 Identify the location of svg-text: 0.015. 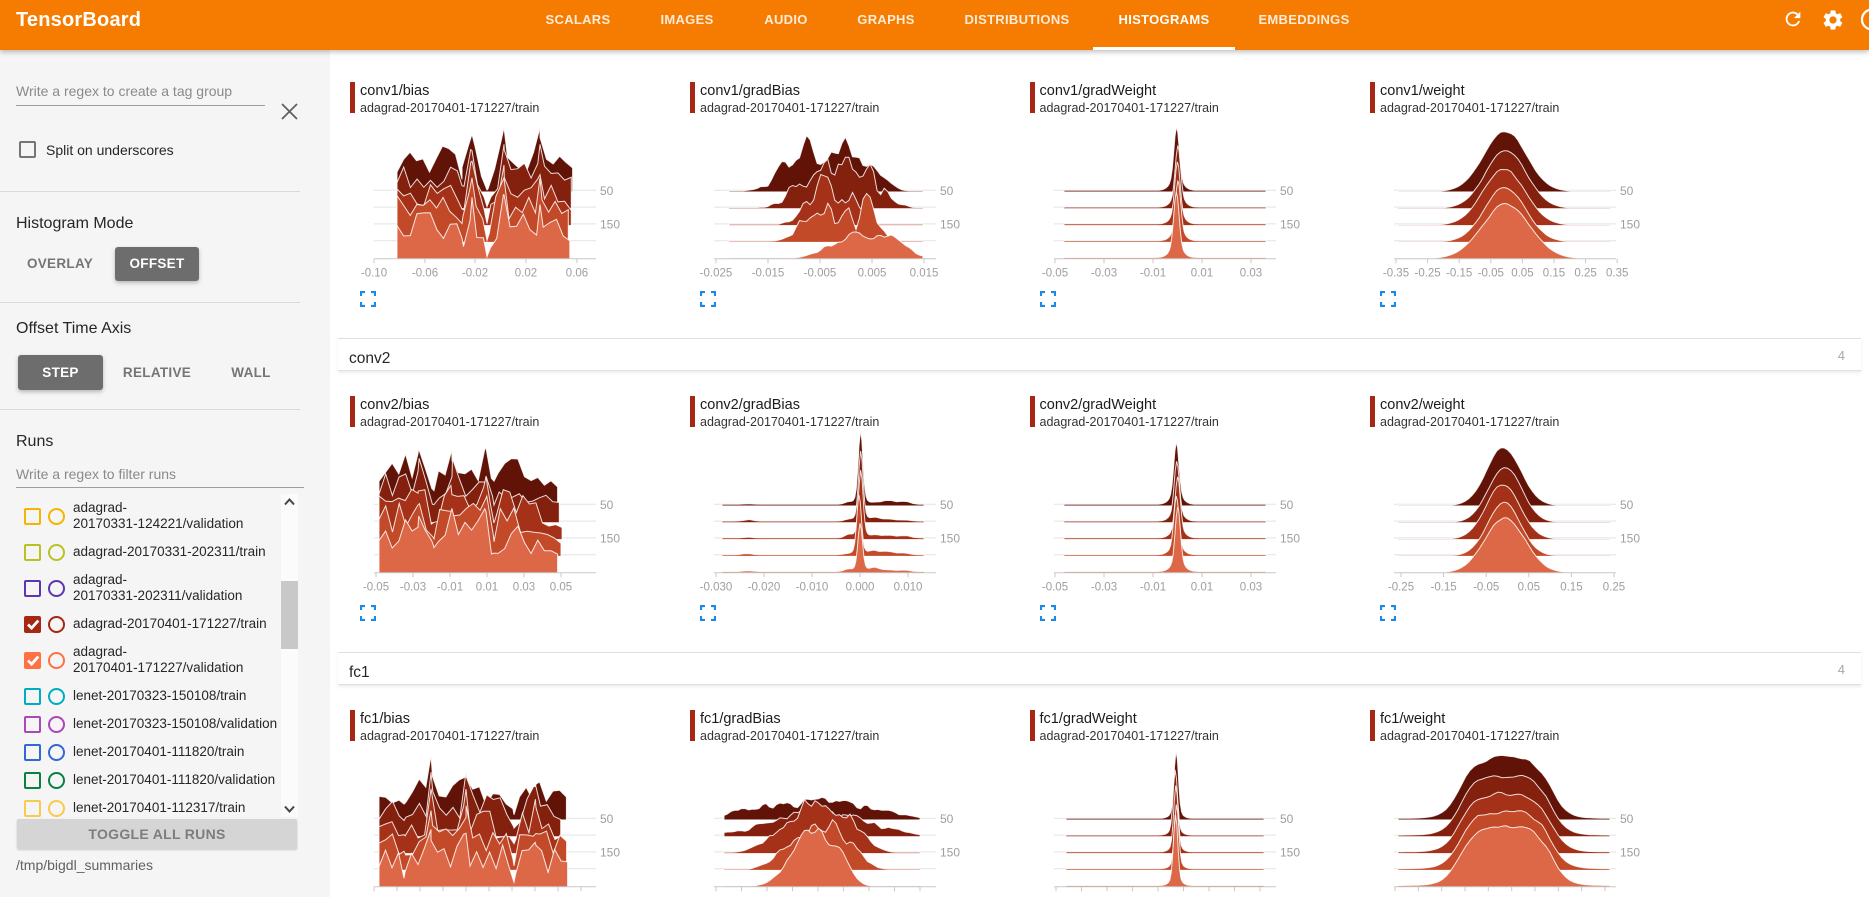
(924, 274).